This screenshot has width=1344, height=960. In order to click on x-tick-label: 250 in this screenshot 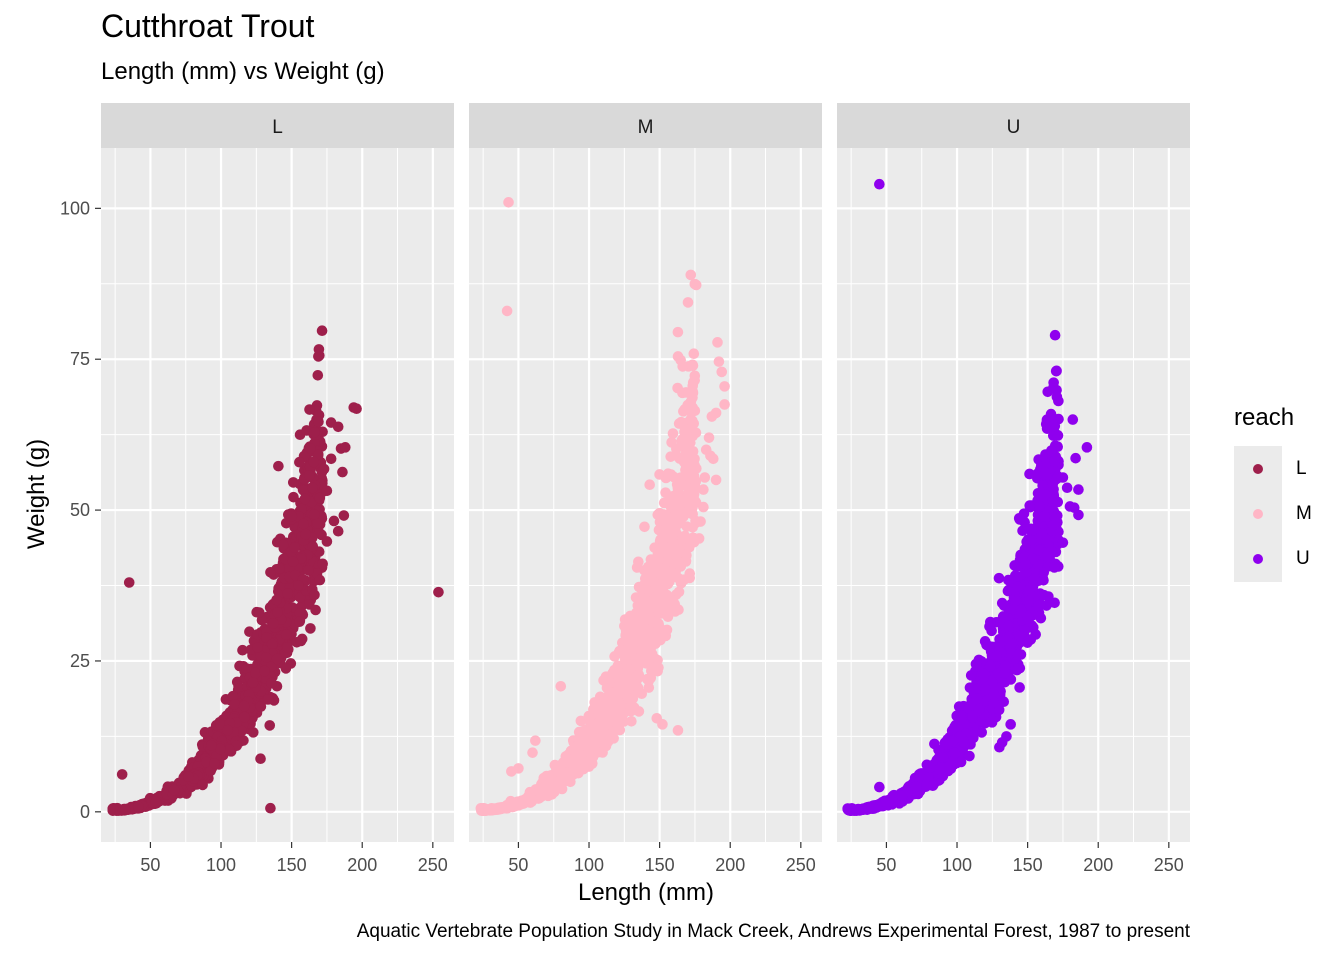, I will do `click(433, 865)`.